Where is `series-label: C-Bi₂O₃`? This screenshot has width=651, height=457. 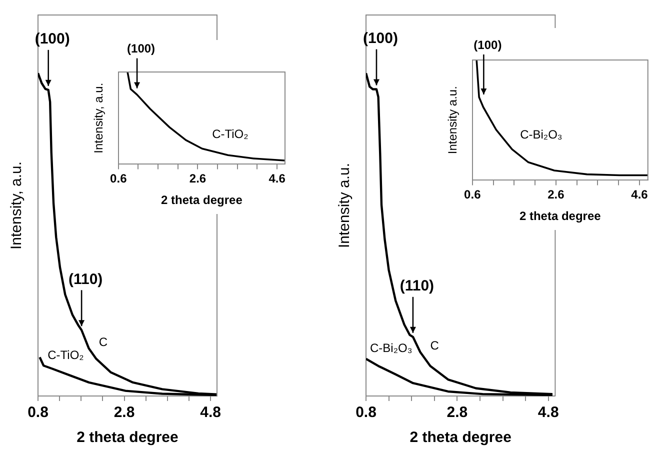
series-label: C-Bi₂O₃ is located at coordinates (541, 135).